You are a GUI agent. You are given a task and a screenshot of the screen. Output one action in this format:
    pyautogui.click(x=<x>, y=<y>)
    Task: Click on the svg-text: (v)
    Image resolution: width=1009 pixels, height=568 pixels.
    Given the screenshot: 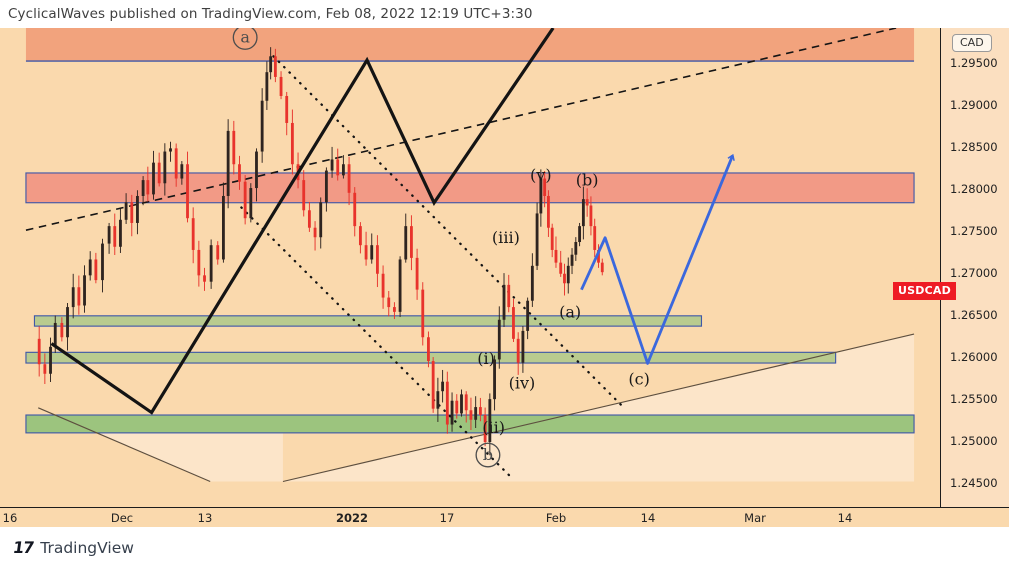 What is the action you would take?
    pyautogui.click(x=541, y=175)
    